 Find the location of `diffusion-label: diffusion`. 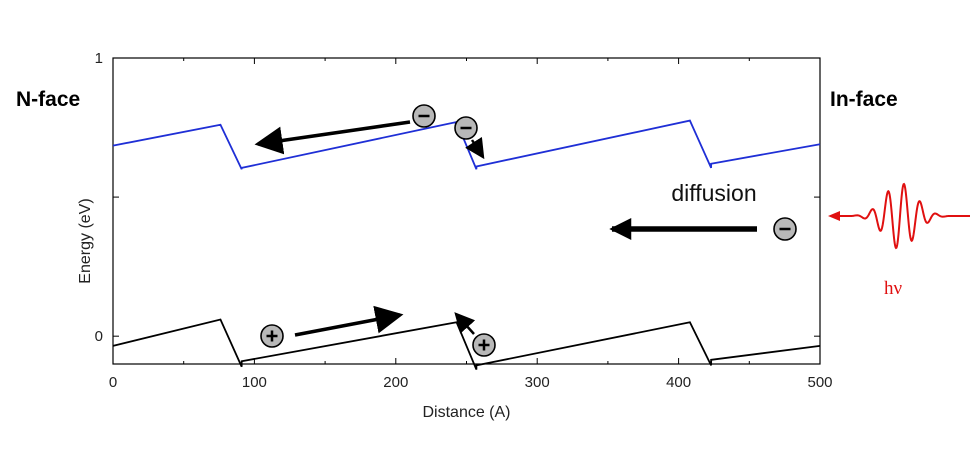

diffusion-label: diffusion is located at coordinates (713, 193).